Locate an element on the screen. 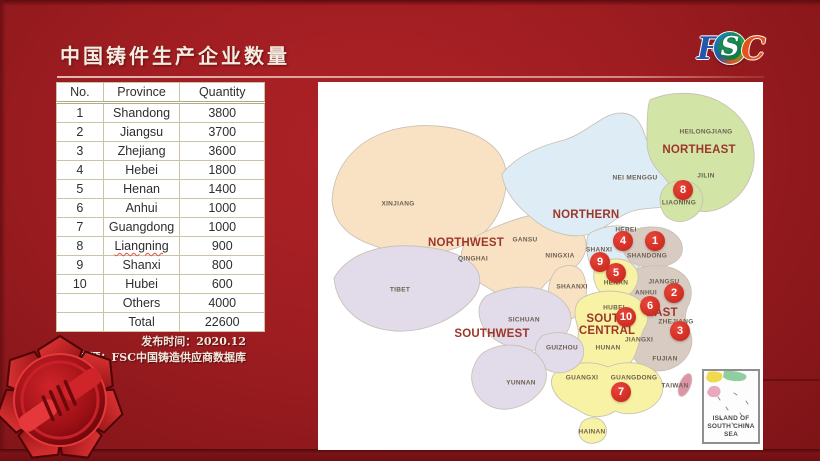 Image resolution: width=820 pixels, height=461 pixels. province-label-guangxi: GUANGXI is located at coordinates (582, 378).